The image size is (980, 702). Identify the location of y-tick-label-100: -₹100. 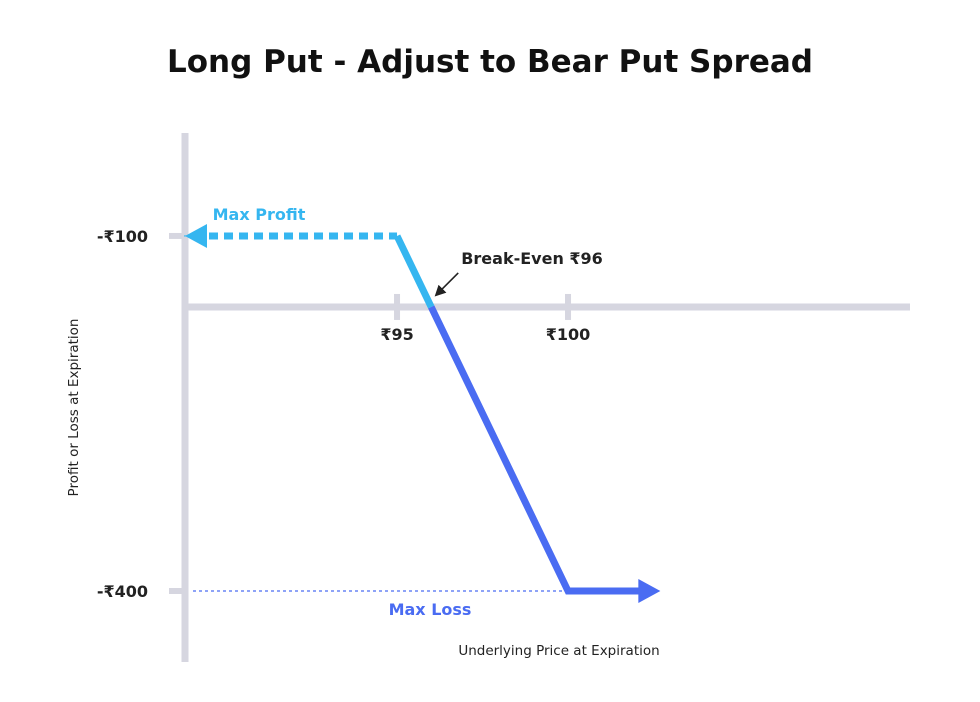
(122, 236).